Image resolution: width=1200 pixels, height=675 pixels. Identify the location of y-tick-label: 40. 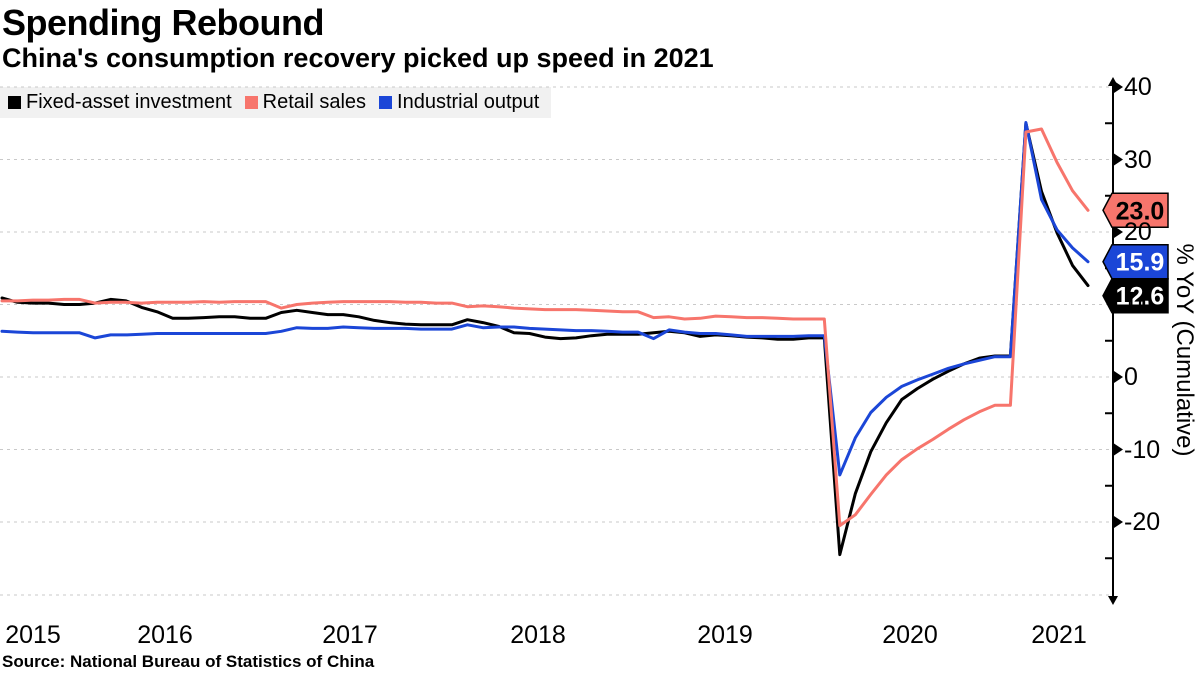
(1138, 87).